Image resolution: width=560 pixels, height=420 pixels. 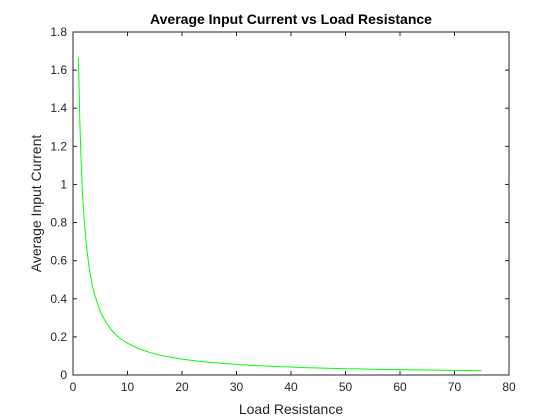 I want to click on x-tick-label: 50, so click(x=346, y=387).